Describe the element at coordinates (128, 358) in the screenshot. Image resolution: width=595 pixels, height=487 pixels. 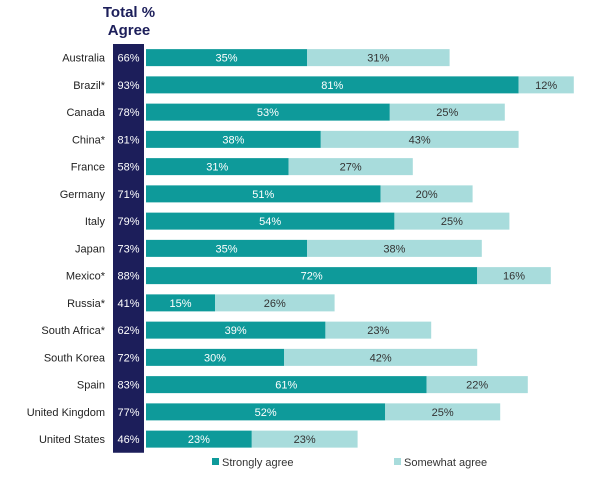
I see `total-value: 72%` at that location.